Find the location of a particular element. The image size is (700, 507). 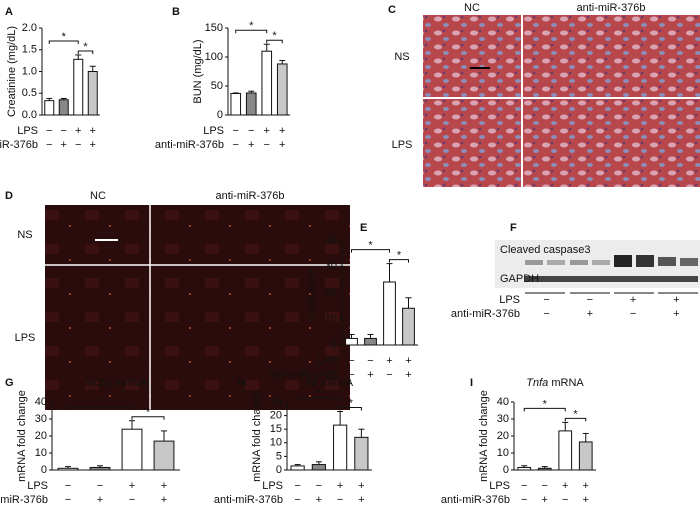

panel-letter: C is located at coordinates (392, 10).